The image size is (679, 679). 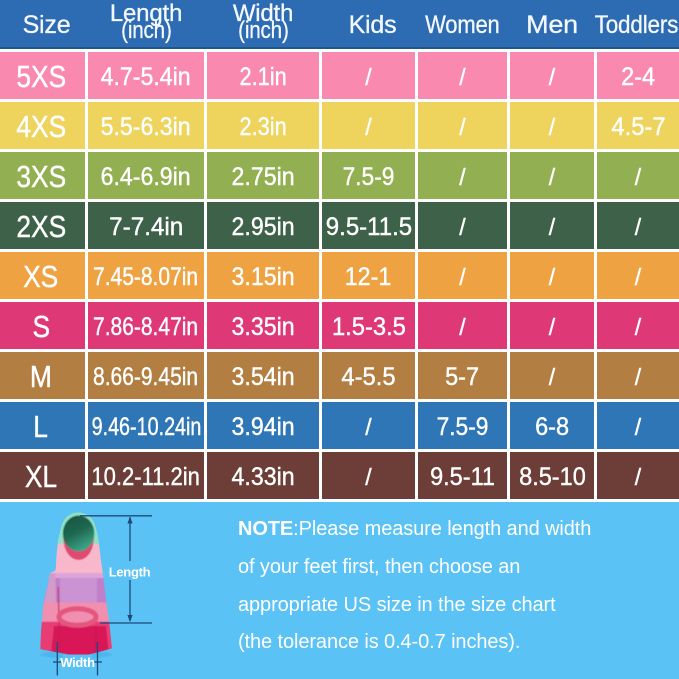 I want to click on svg-text: Length, so click(x=130, y=572).